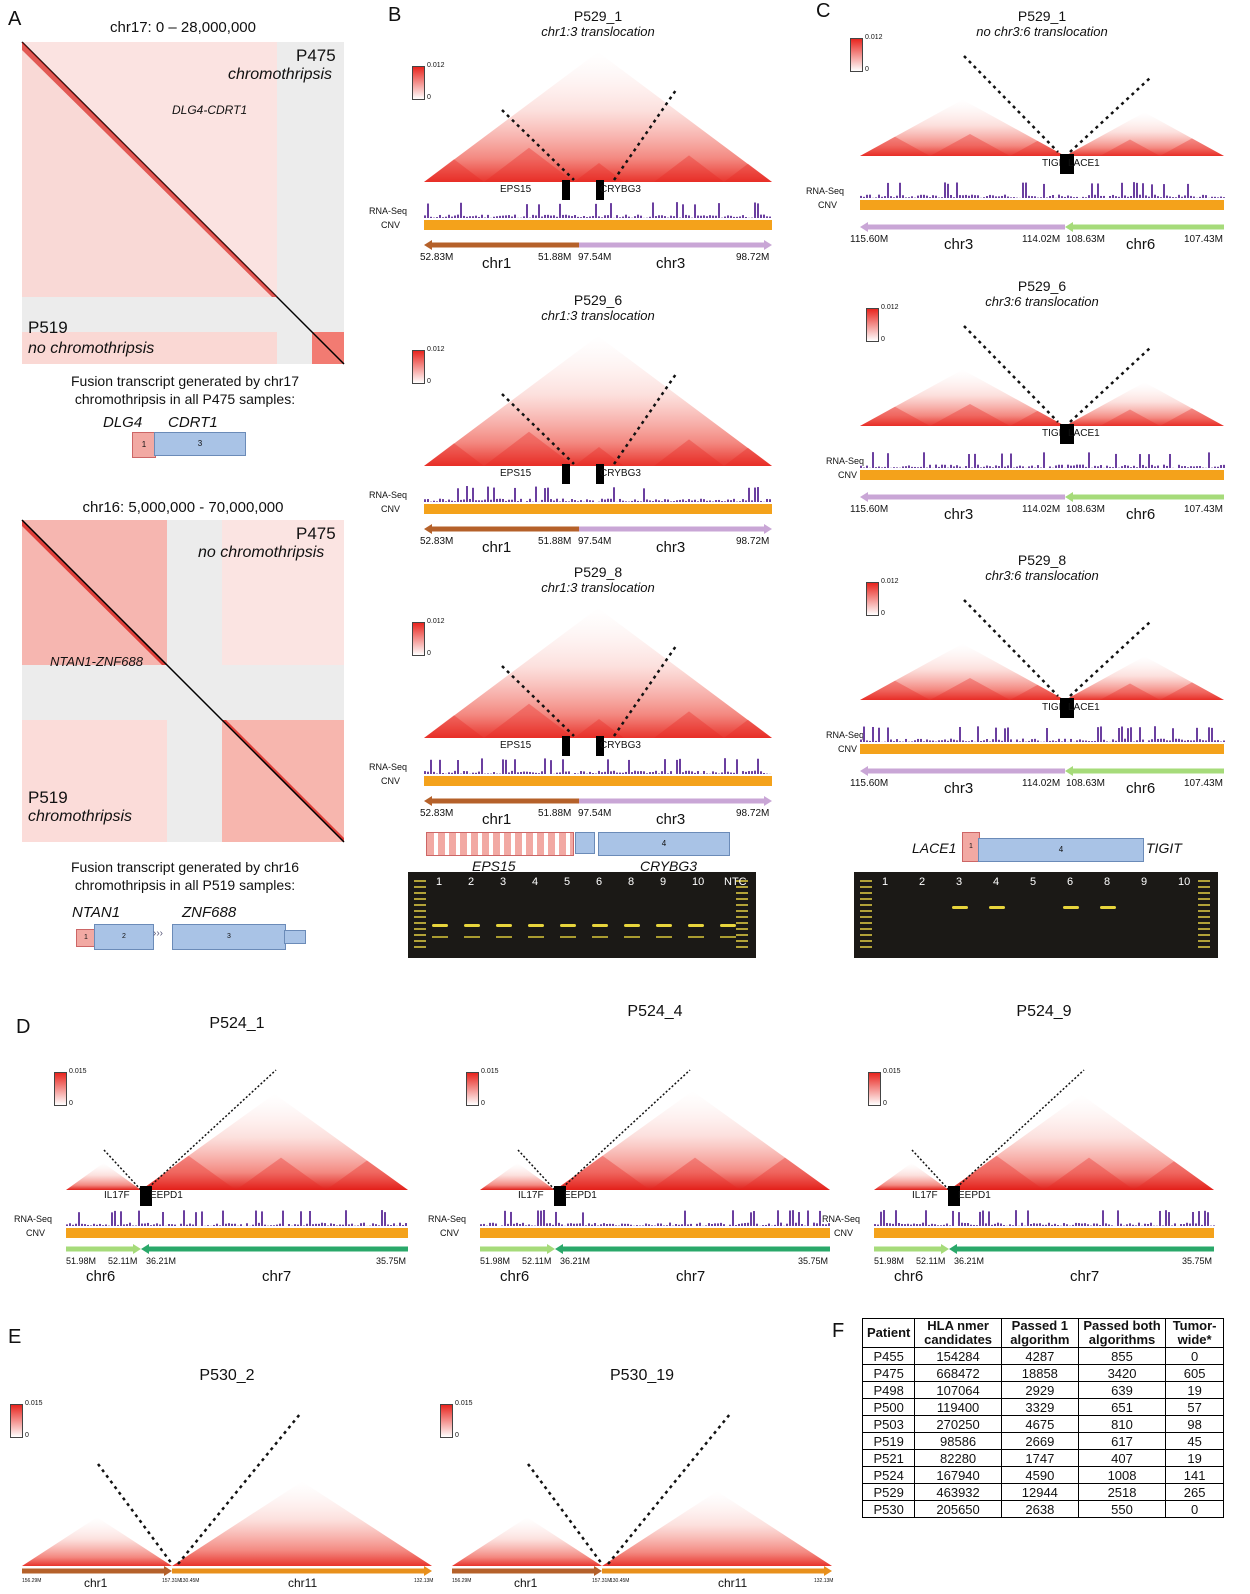  What do you see at coordinates (15, 1337) in the screenshot?
I see `panel-letter-e: E` at bounding box center [15, 1337].